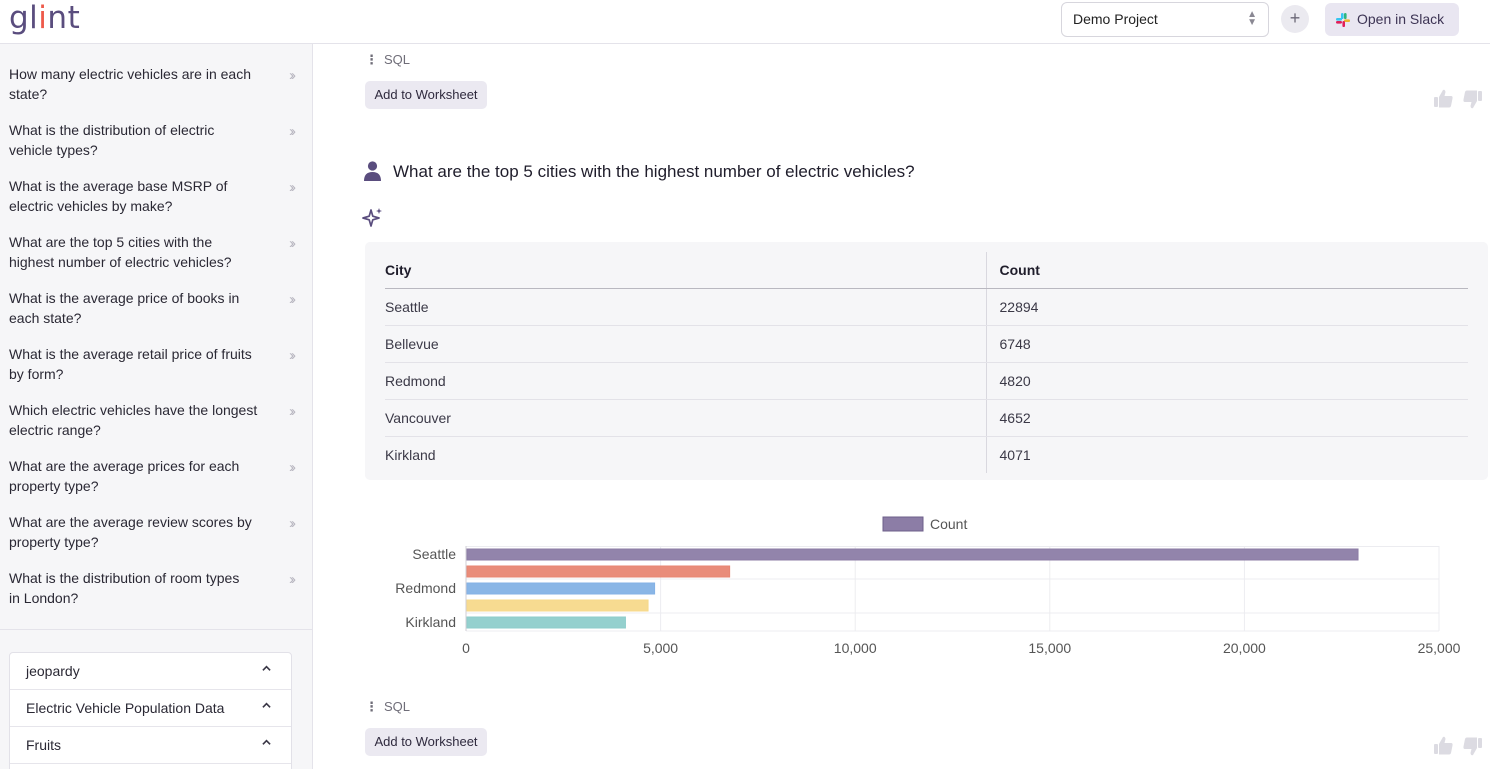 The height and width of the screenshot is (769, 1490). Describe the element at coordinates (1015, 454) in the screenshot. I see `cell-count: 4071` at that location.